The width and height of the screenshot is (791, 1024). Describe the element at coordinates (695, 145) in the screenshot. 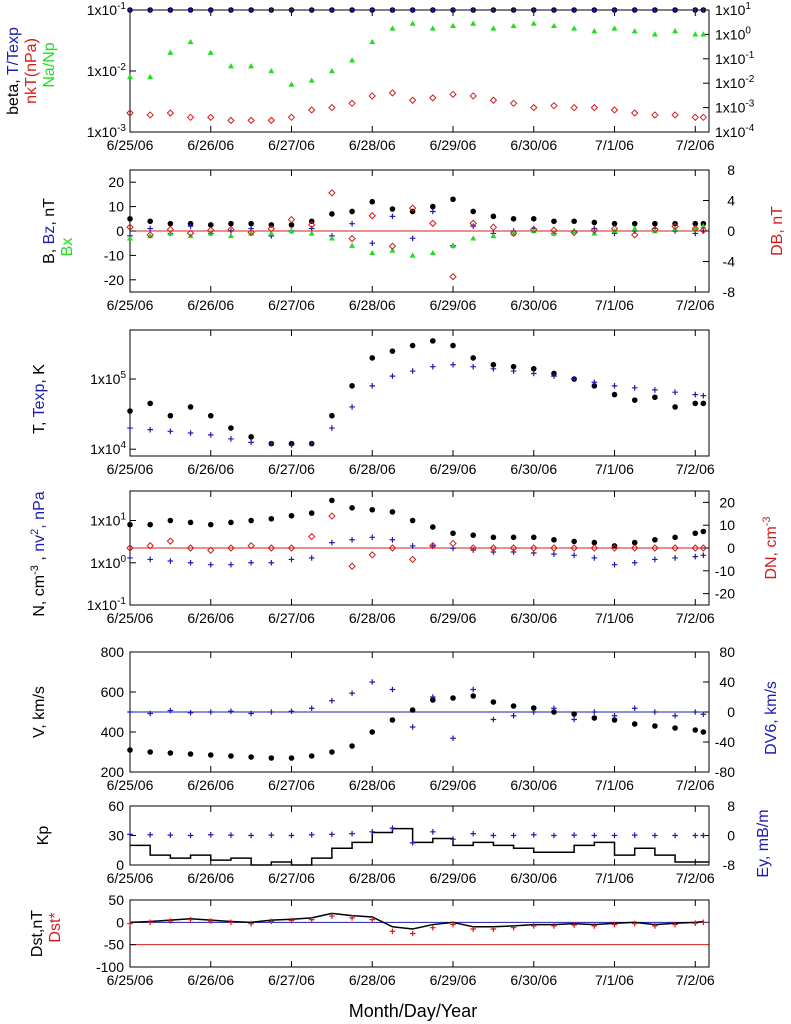

I see `x-tick-label: 7/2/06` at that location.